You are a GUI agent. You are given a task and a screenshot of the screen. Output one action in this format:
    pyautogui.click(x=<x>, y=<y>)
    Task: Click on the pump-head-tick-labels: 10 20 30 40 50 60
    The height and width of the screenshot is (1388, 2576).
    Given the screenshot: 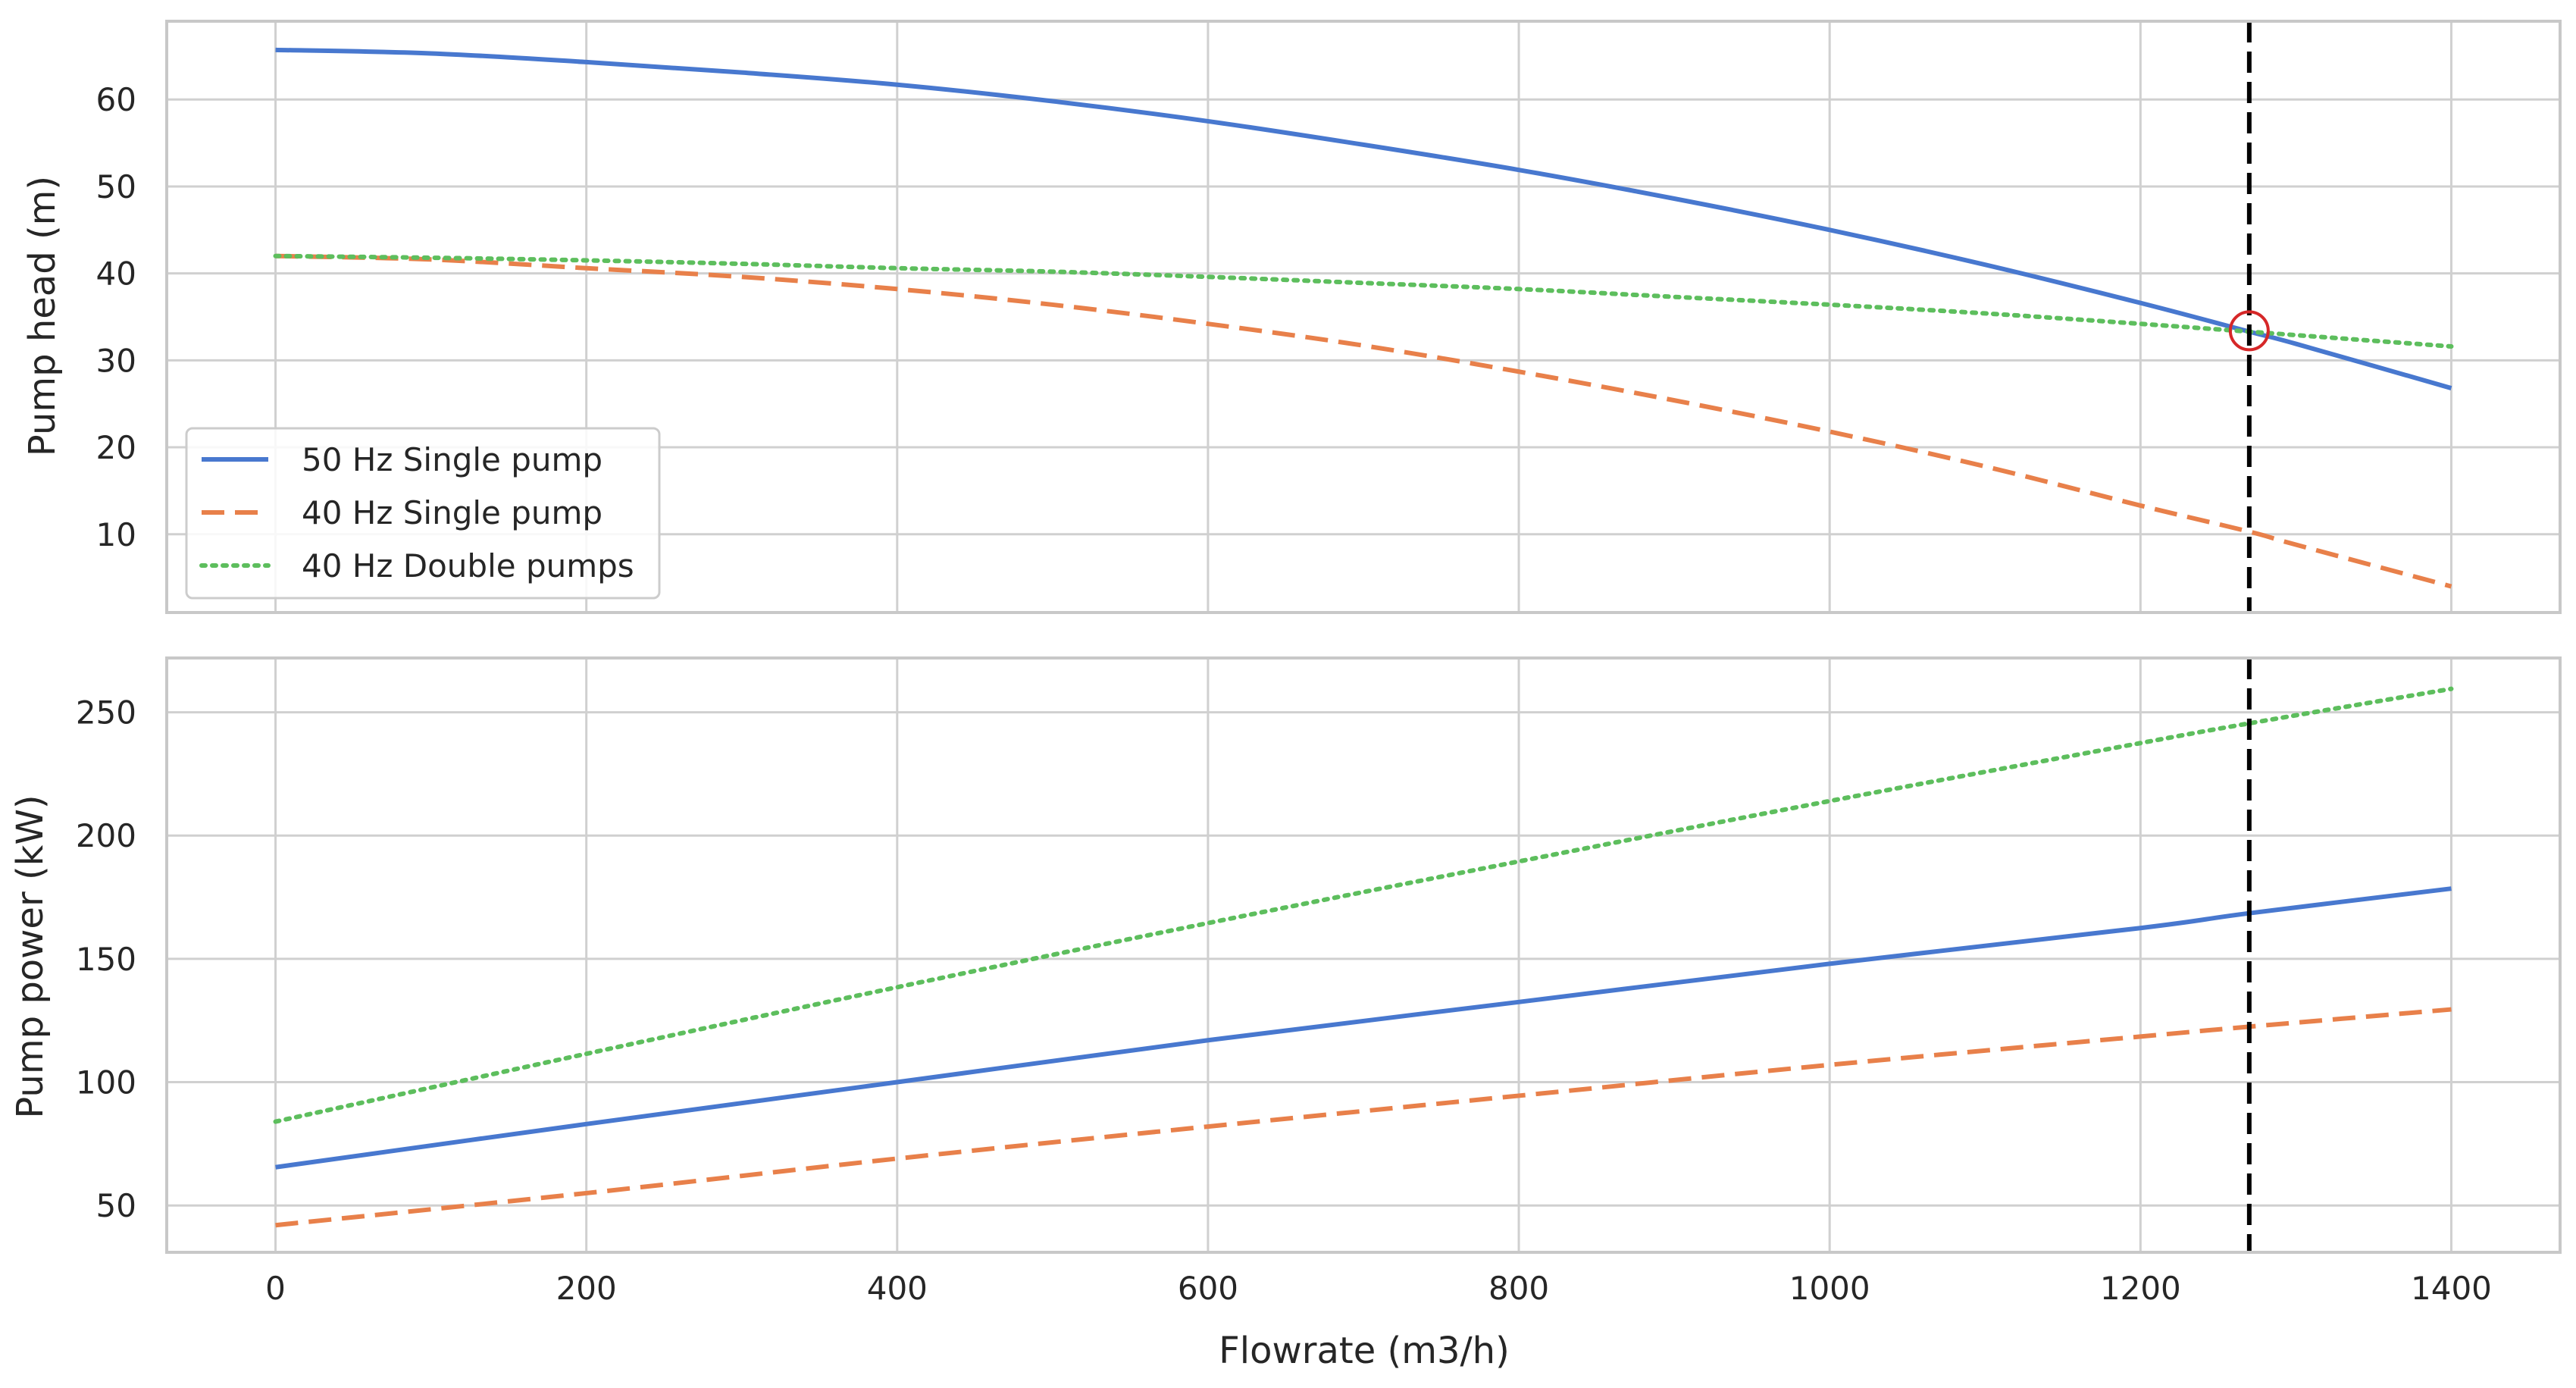 What is the action you would take?
    pyautogui.click(x=116, y=317)
    